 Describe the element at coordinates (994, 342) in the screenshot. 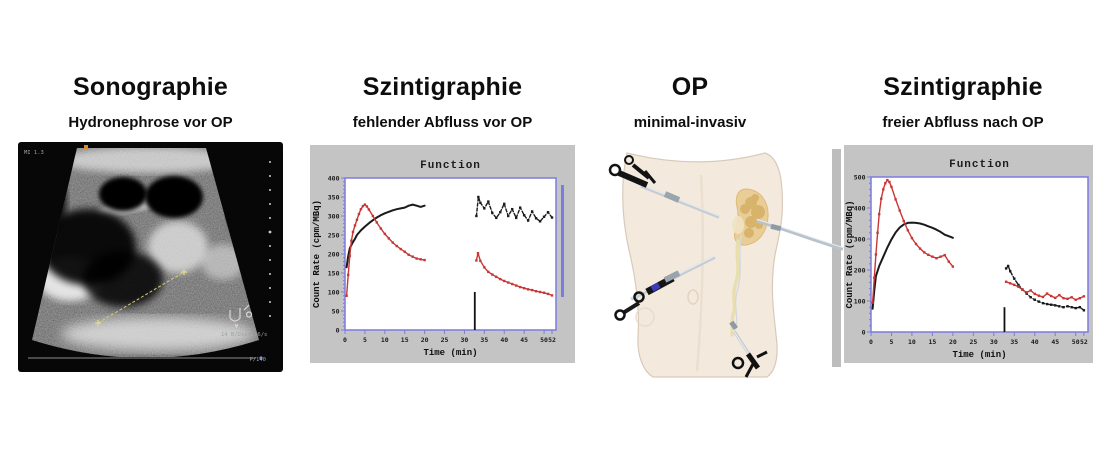

I see `x-tick-label: 30` at that location.